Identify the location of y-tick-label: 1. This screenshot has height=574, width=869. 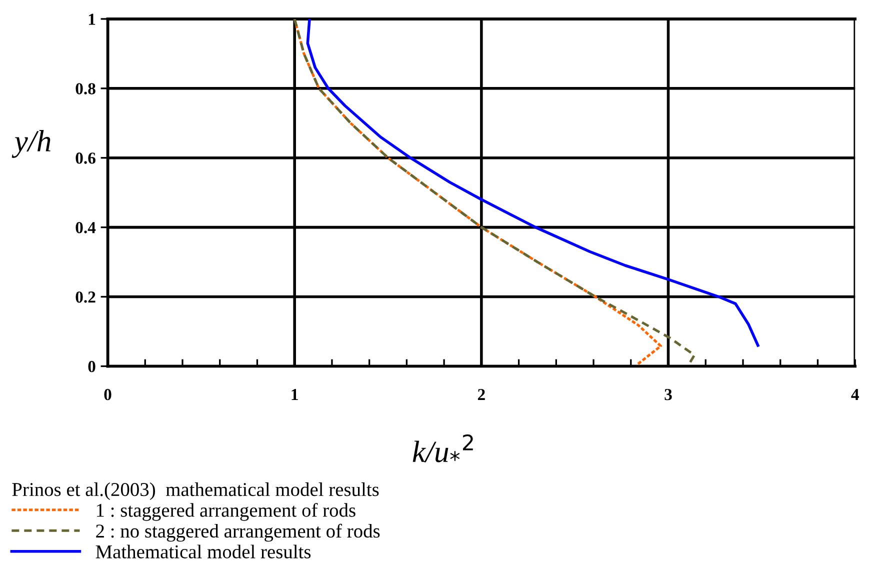
(92, 19).